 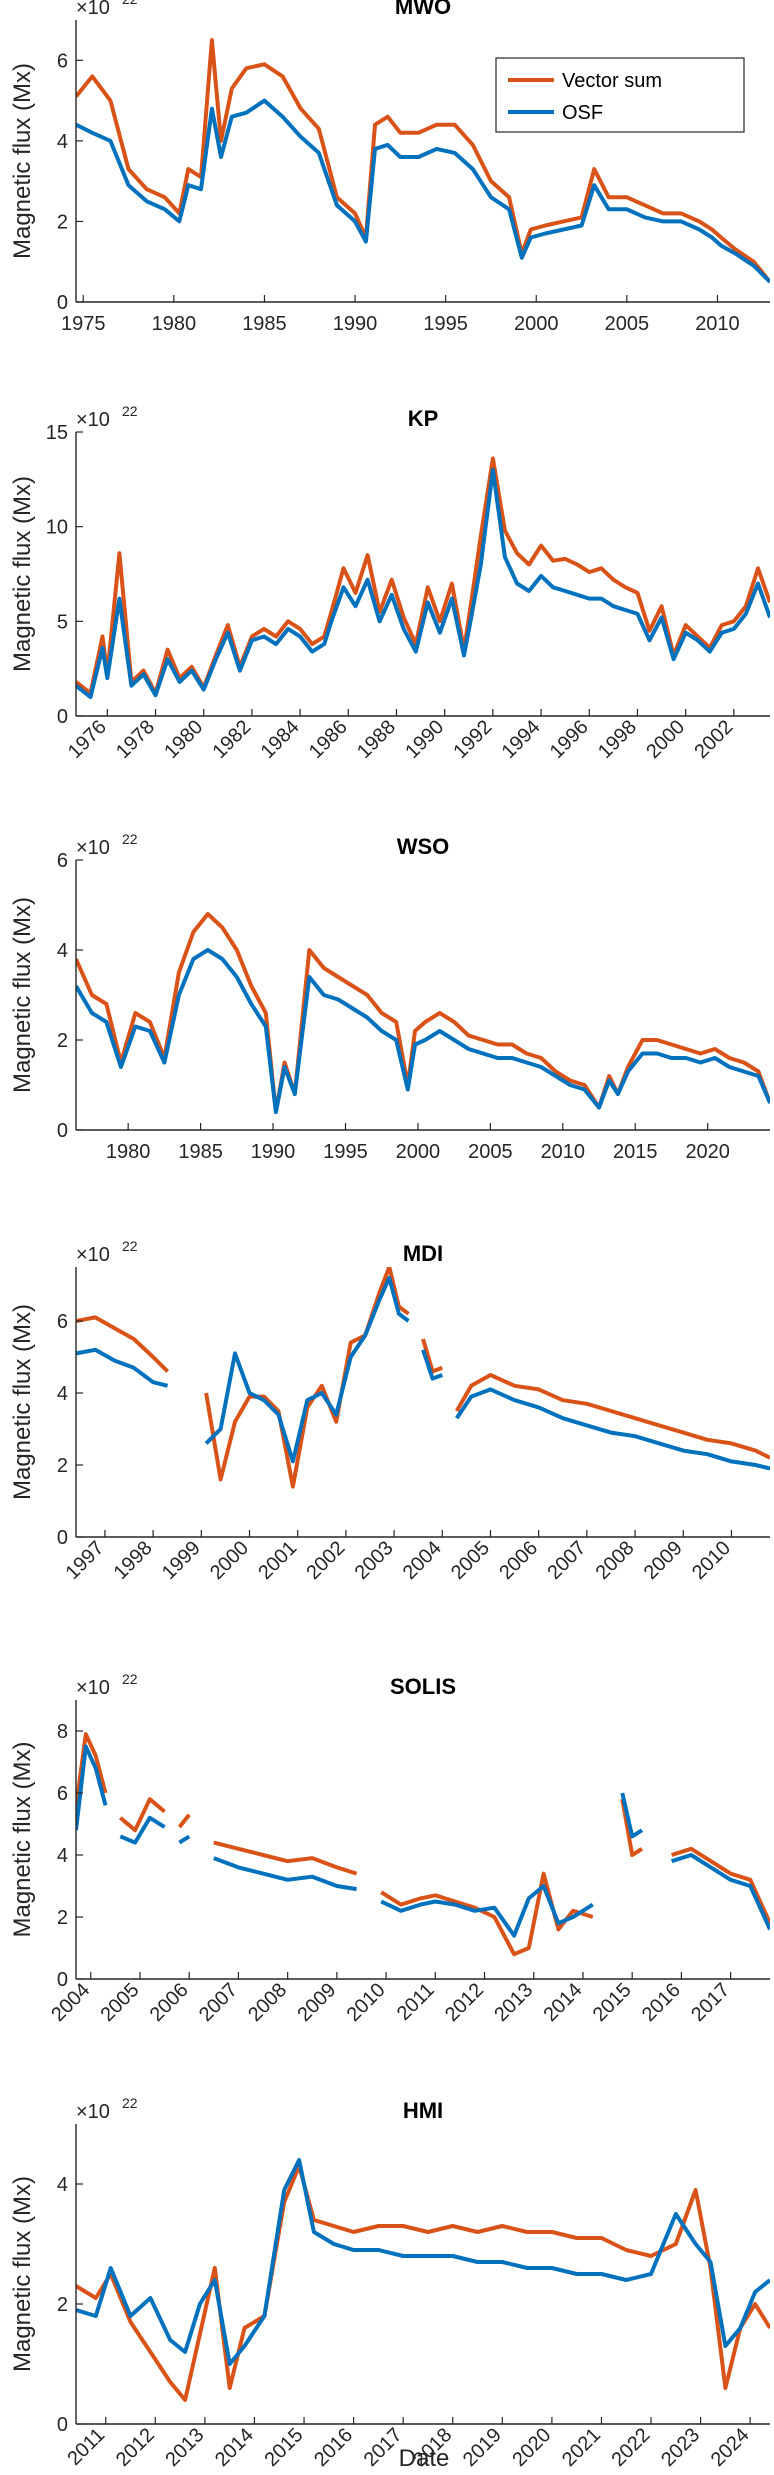 What do you see at coordinates (231, 739) in the screenshot?
I see `x-tick-label: 1982` at bounding box center [231, 739].